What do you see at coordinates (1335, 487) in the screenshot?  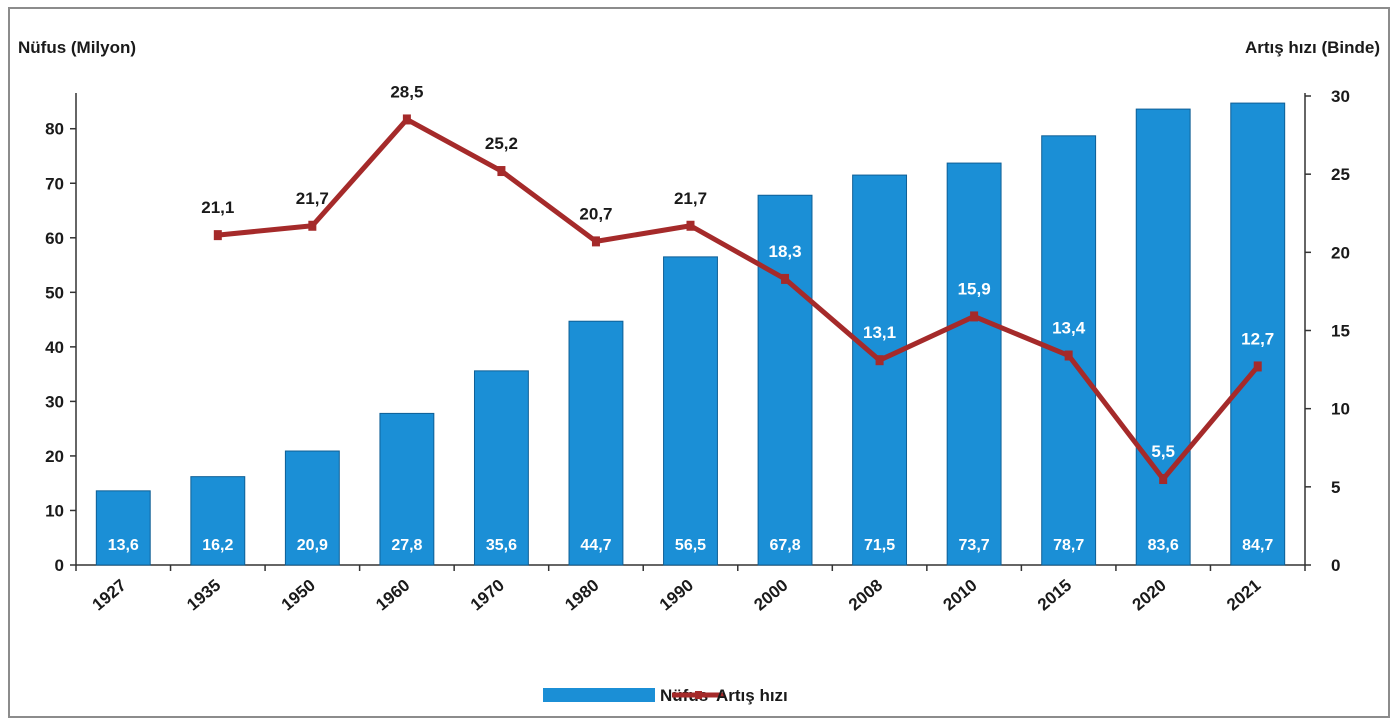 I see `right-axis-tick-label: 5` at bounding box center [1335, 487].